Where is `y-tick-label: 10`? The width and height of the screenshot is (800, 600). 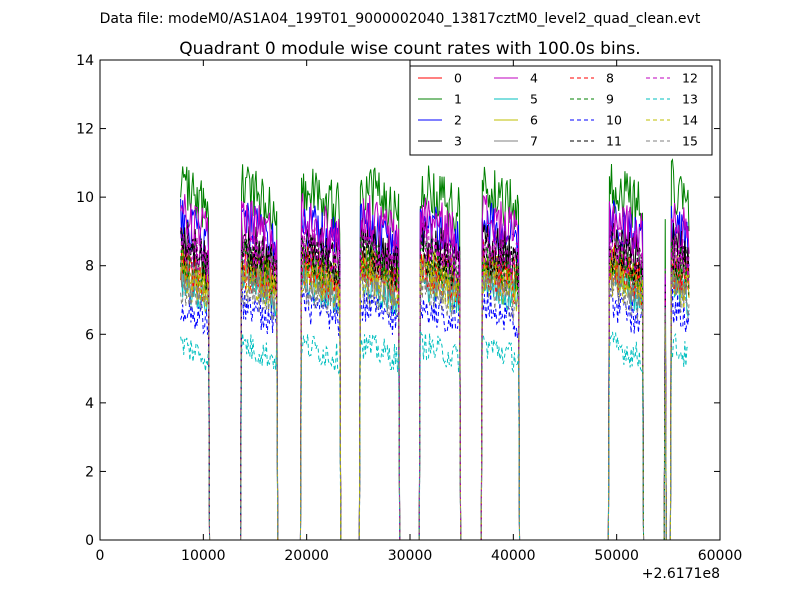 y-tick-label: 10 is located at coordinates (85, 198).